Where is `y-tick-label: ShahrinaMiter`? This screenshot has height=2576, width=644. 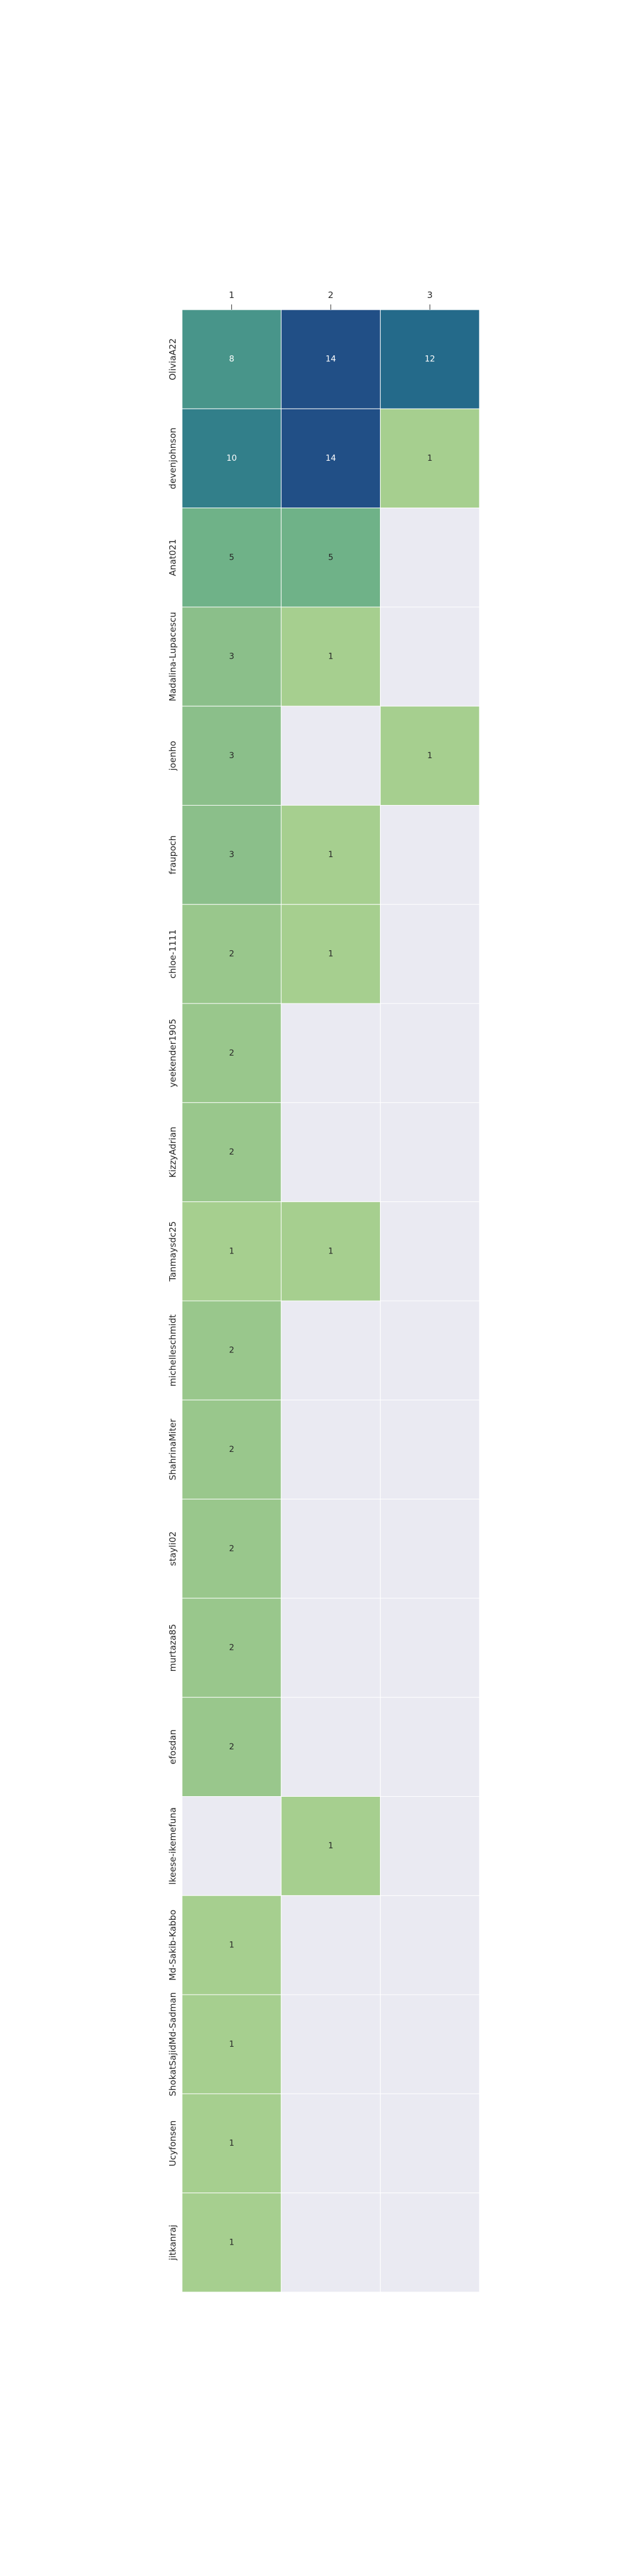
y-tick-label: ShahrinaMiter is located at coordinates (172, 1450).